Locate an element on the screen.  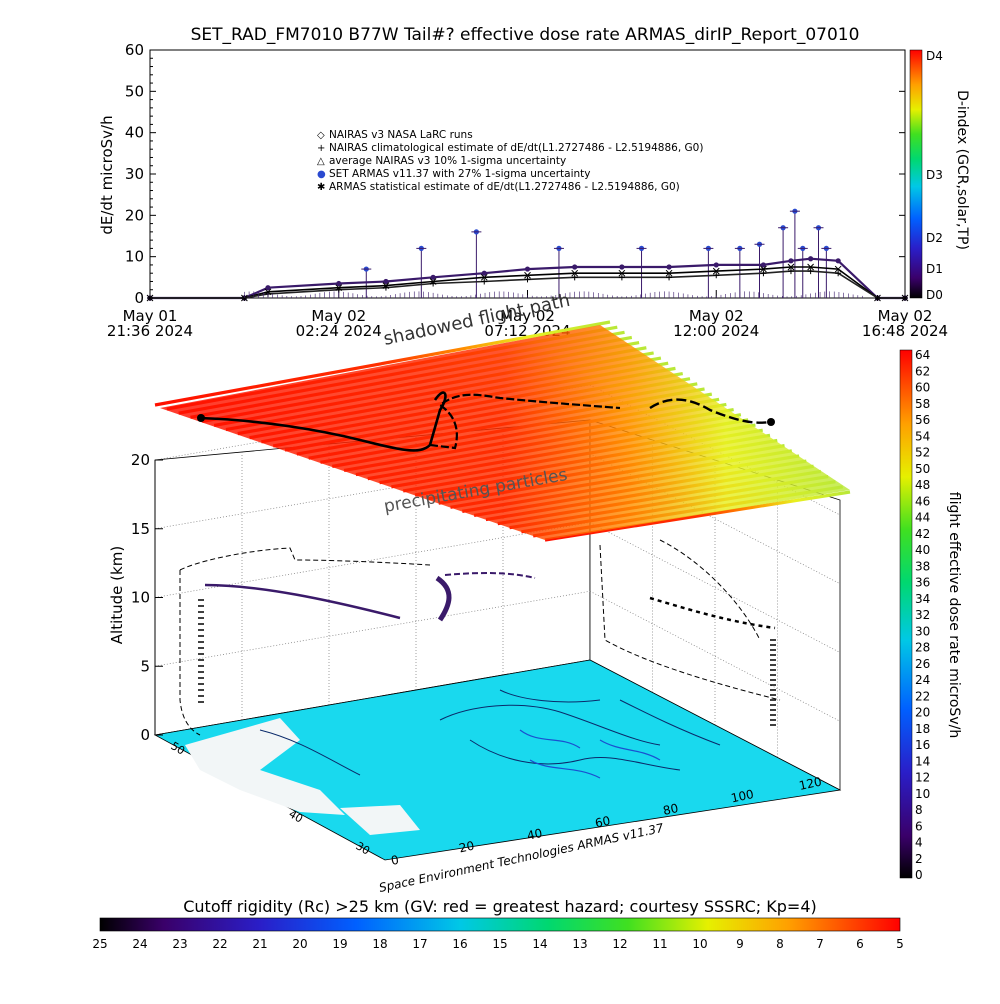
y-tick-label: 60 is located at coordinates (134, 50).